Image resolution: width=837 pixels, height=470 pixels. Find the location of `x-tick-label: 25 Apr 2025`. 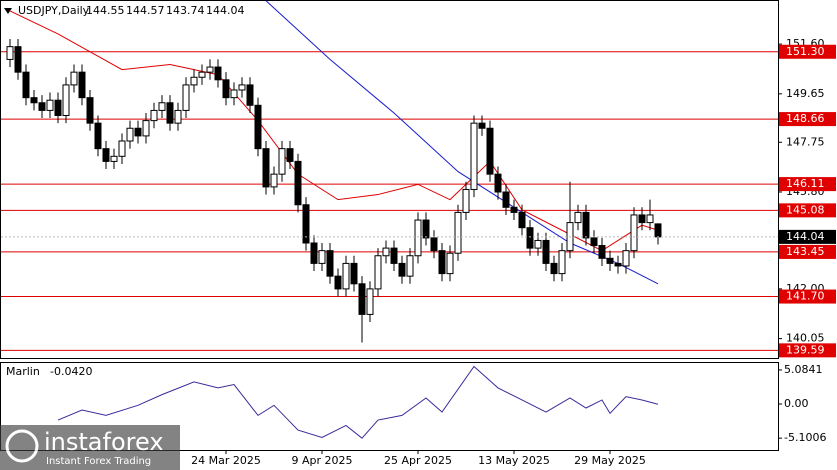

x-tick-label: 25 Apr 2025 is located at coordinates (418, 460).